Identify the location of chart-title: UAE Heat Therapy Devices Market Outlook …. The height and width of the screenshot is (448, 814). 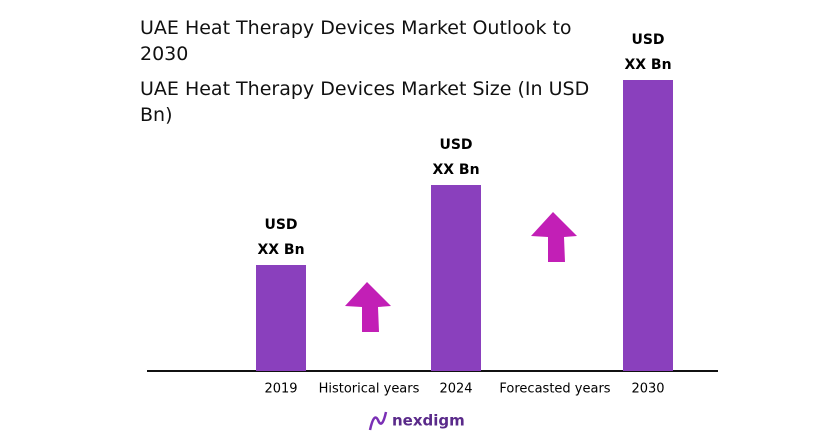
(356, 41).